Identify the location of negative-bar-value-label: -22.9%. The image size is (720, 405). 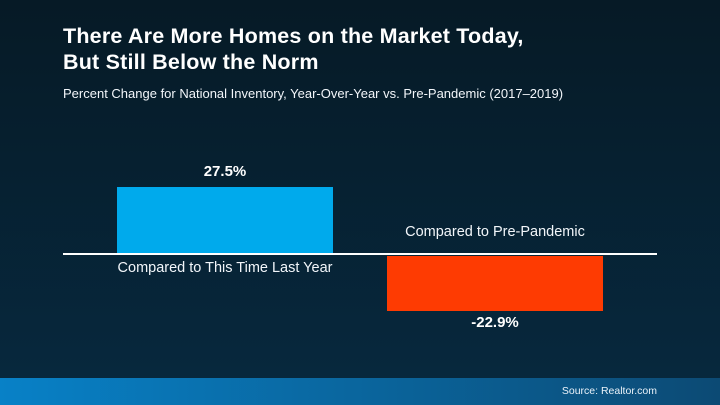
(495, 322).